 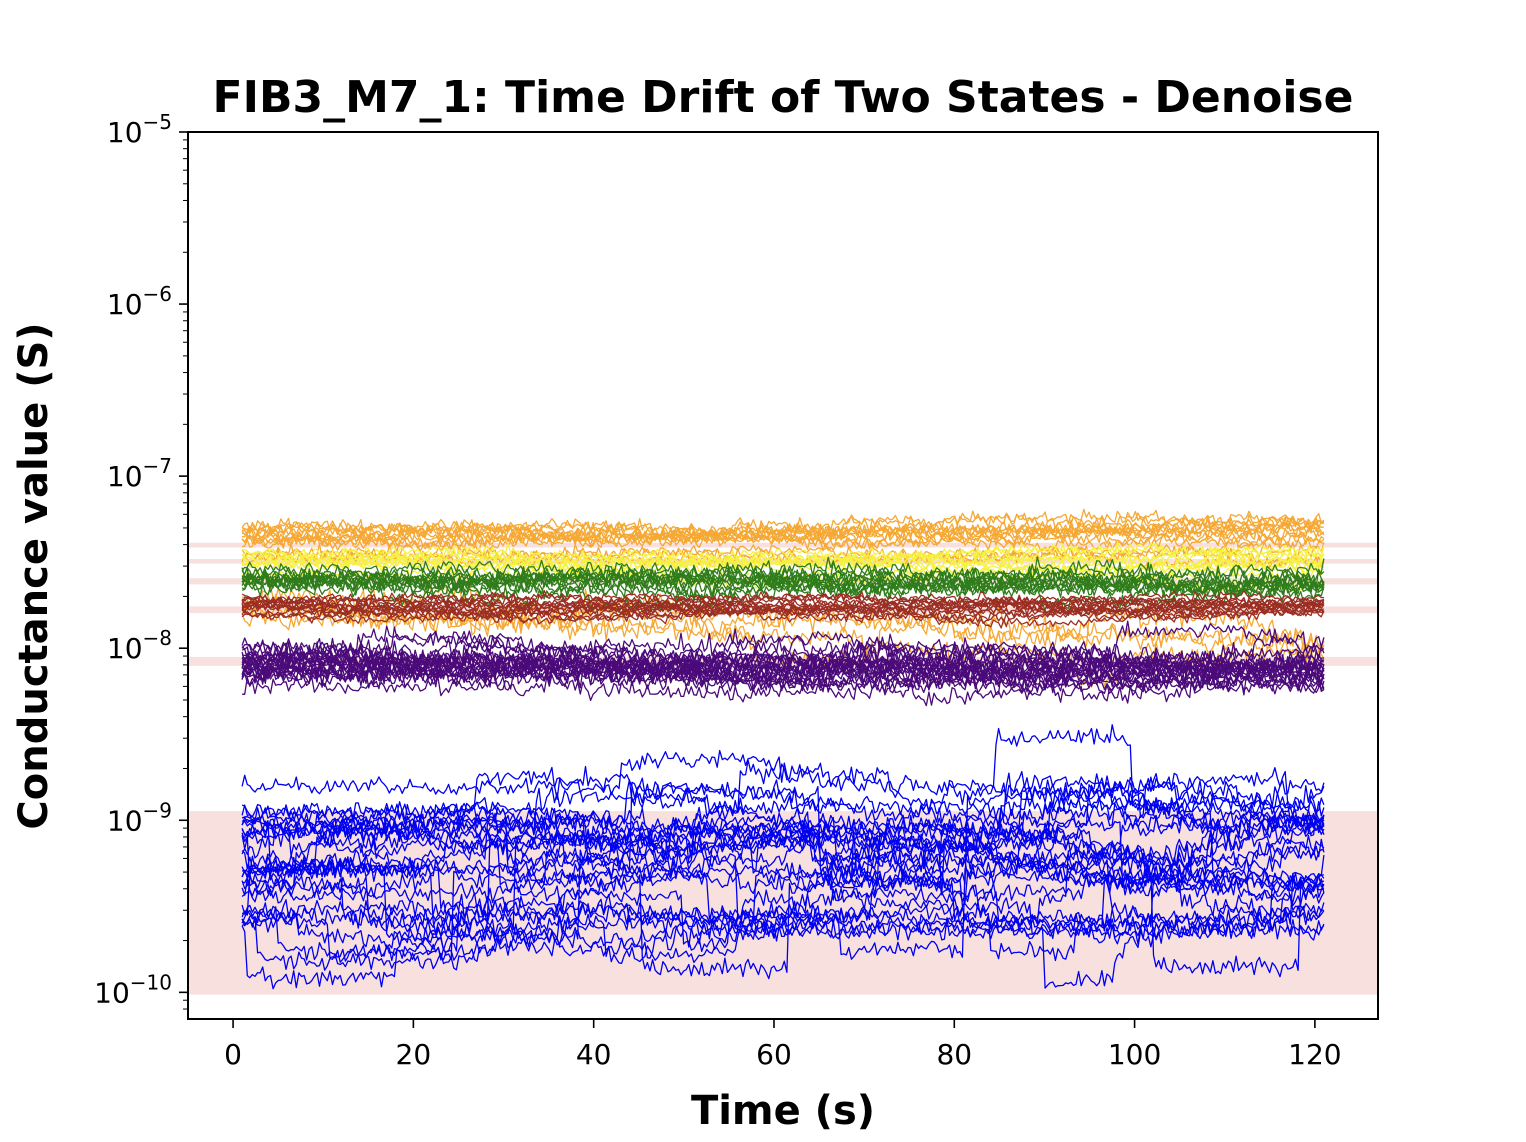 What do you see at coordinates (139, 301) in the screenshot?
I see `y-tick-label: 10⁻⁶` at bounding box center [139, 301].